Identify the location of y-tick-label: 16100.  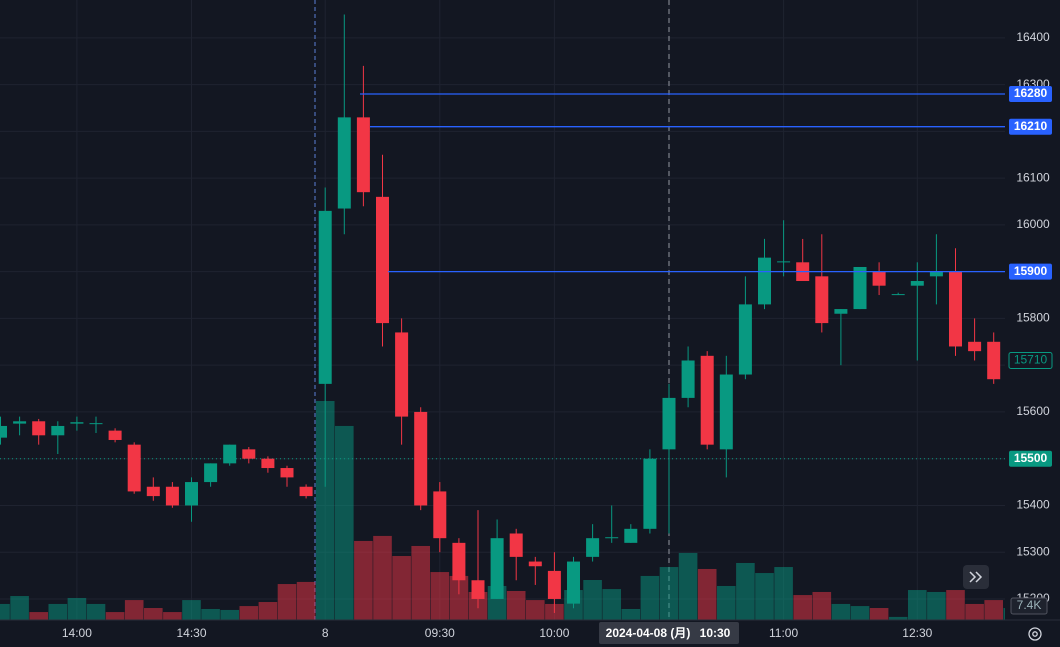
(1033, 177).